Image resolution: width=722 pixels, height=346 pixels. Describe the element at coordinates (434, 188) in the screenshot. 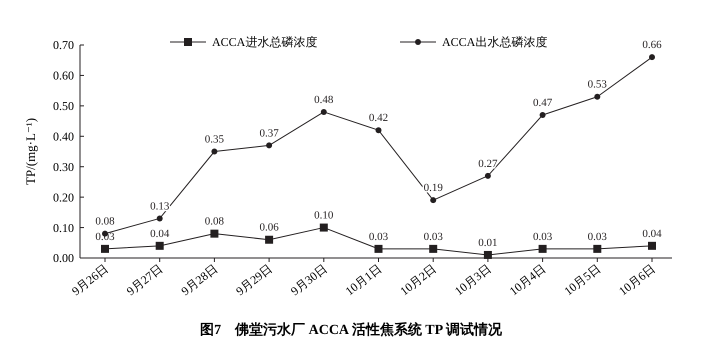

I see `data-label: 0.19` at that location.